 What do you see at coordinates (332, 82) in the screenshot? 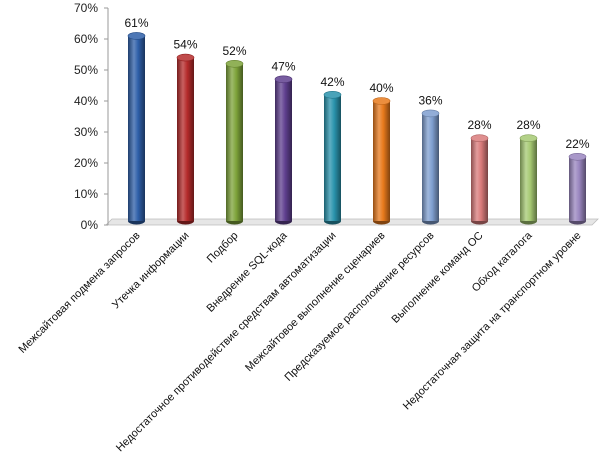
I see `data-label: 42%` at bounding box center [332, 82].